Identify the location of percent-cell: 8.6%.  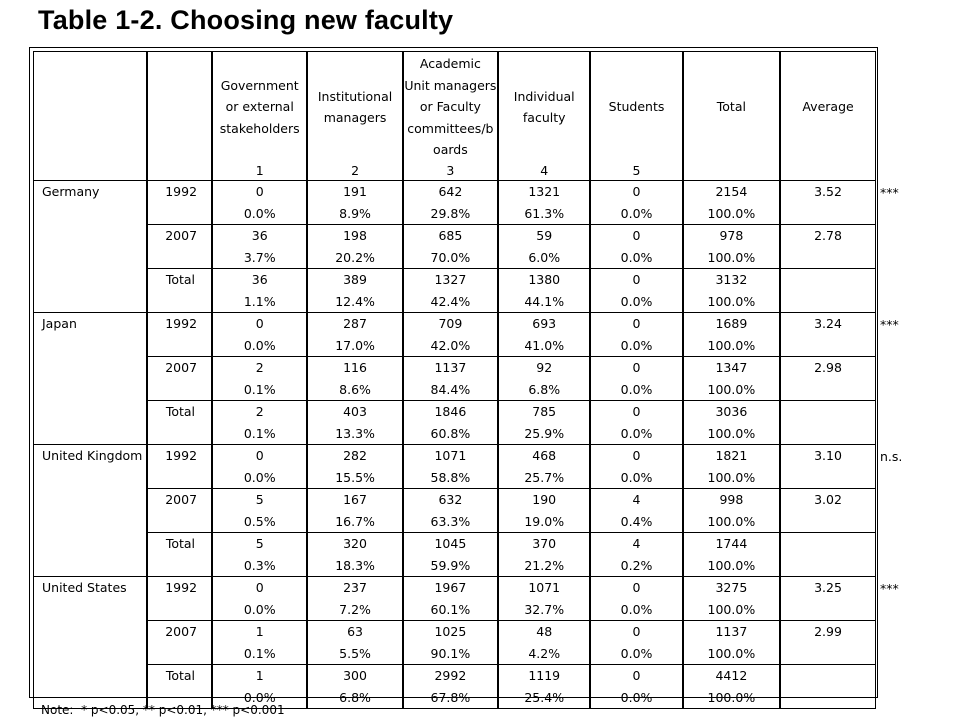
(355, 389).